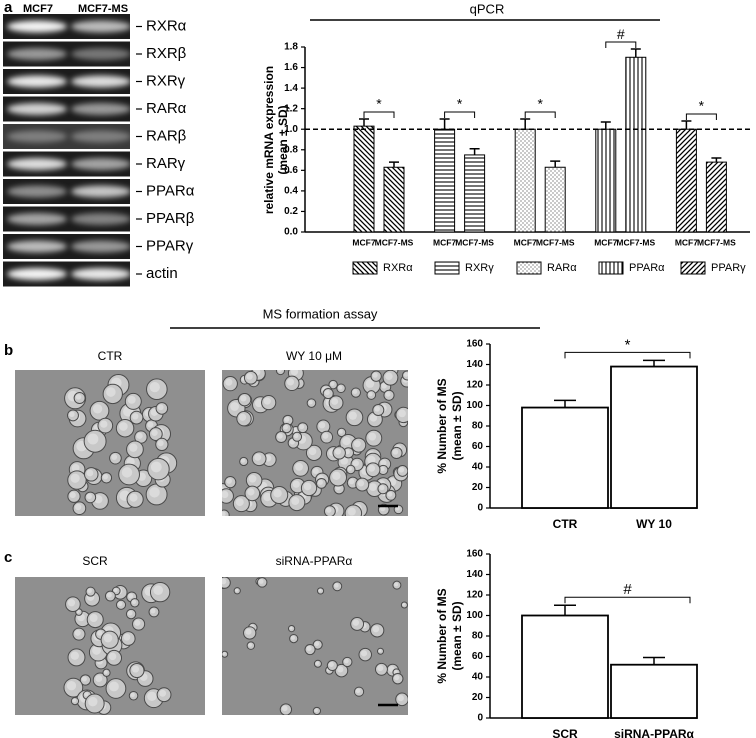  Describe the element at coordinates (291, 67) in the screenshot. I see `y-tick-label: 1.6` at that location.